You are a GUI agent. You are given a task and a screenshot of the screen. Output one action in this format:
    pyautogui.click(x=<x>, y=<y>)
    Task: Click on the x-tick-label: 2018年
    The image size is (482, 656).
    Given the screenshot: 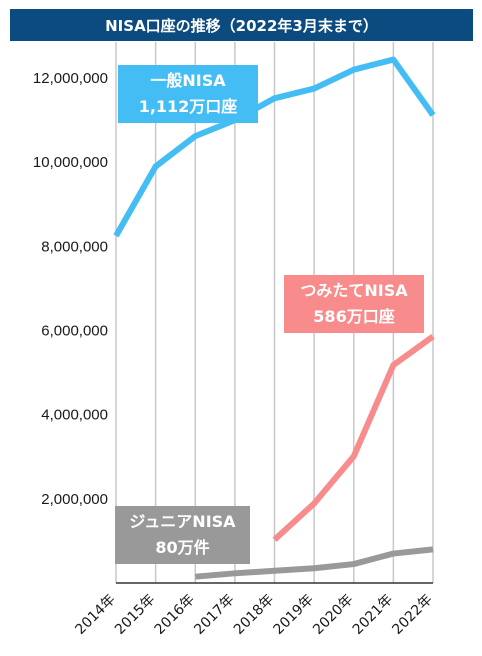 What is the action you would take?
    pyautogui.click(x=254, y=615)
    